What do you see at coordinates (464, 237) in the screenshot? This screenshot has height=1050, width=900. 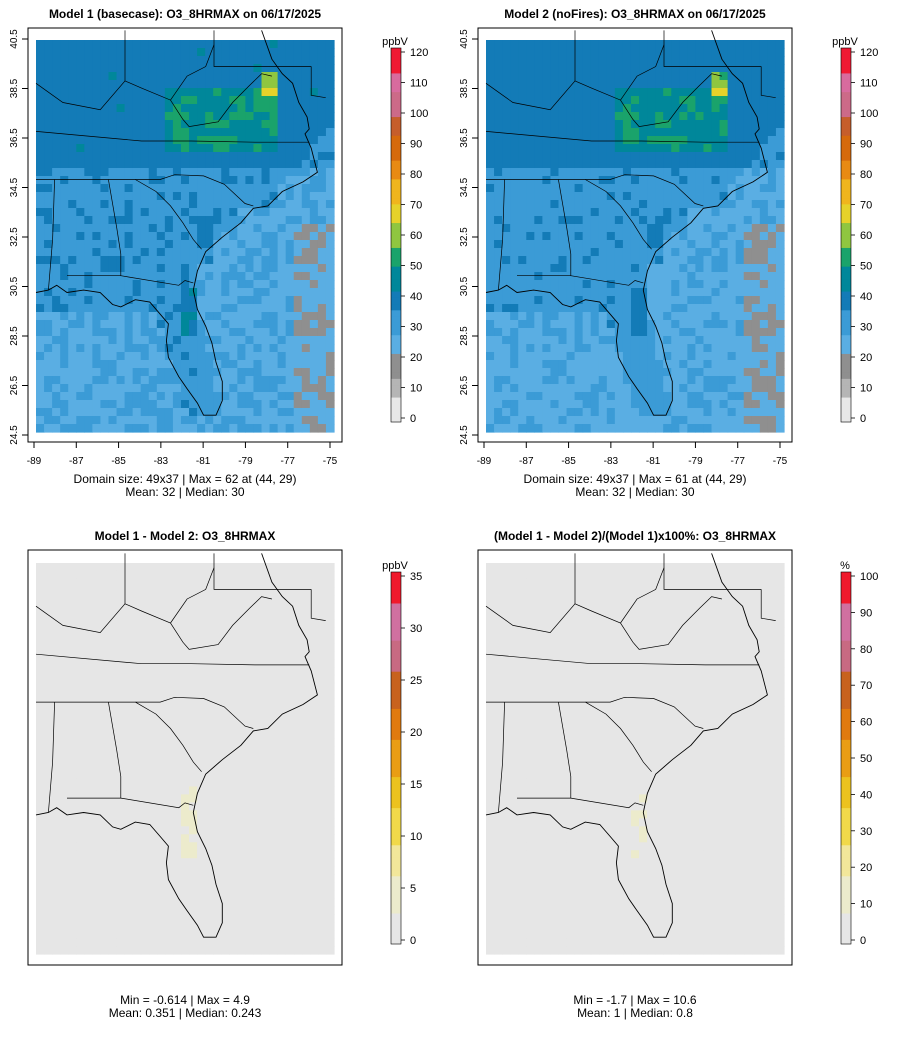 I see `y-tick-label: 32.5` at bounding box center [464, 237].